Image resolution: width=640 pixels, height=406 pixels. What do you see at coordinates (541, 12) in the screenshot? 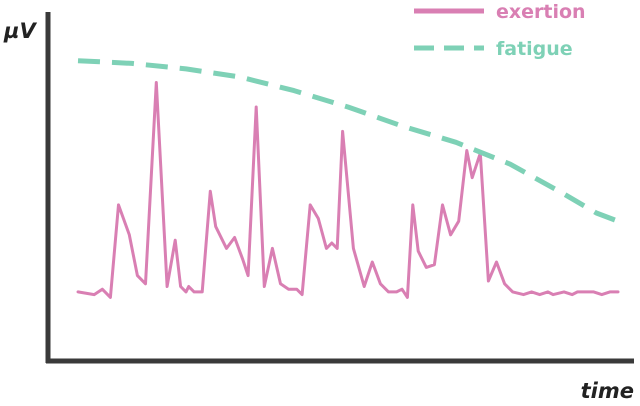
I see `legend-label-exertion: exertion` at bounding box center [541, 12].